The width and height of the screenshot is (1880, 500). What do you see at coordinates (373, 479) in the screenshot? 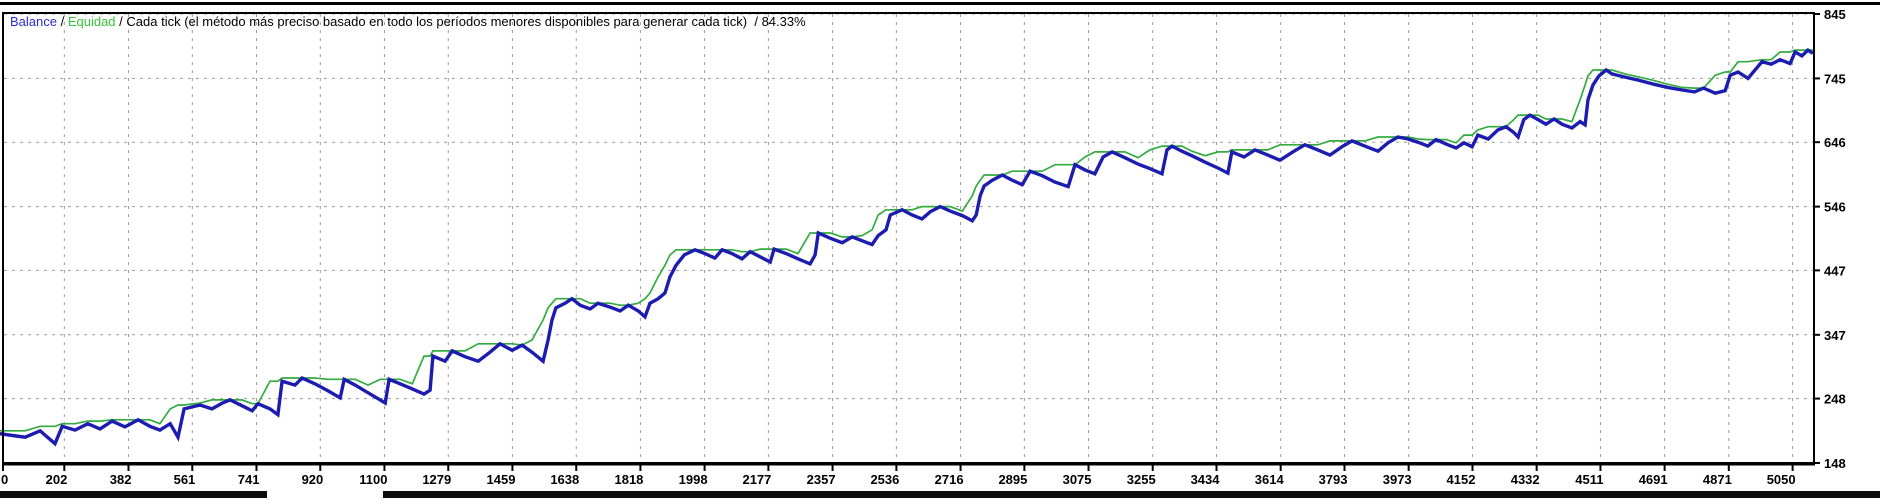
I see `x-tick-label: 1100` at bounding box center [373, 479].